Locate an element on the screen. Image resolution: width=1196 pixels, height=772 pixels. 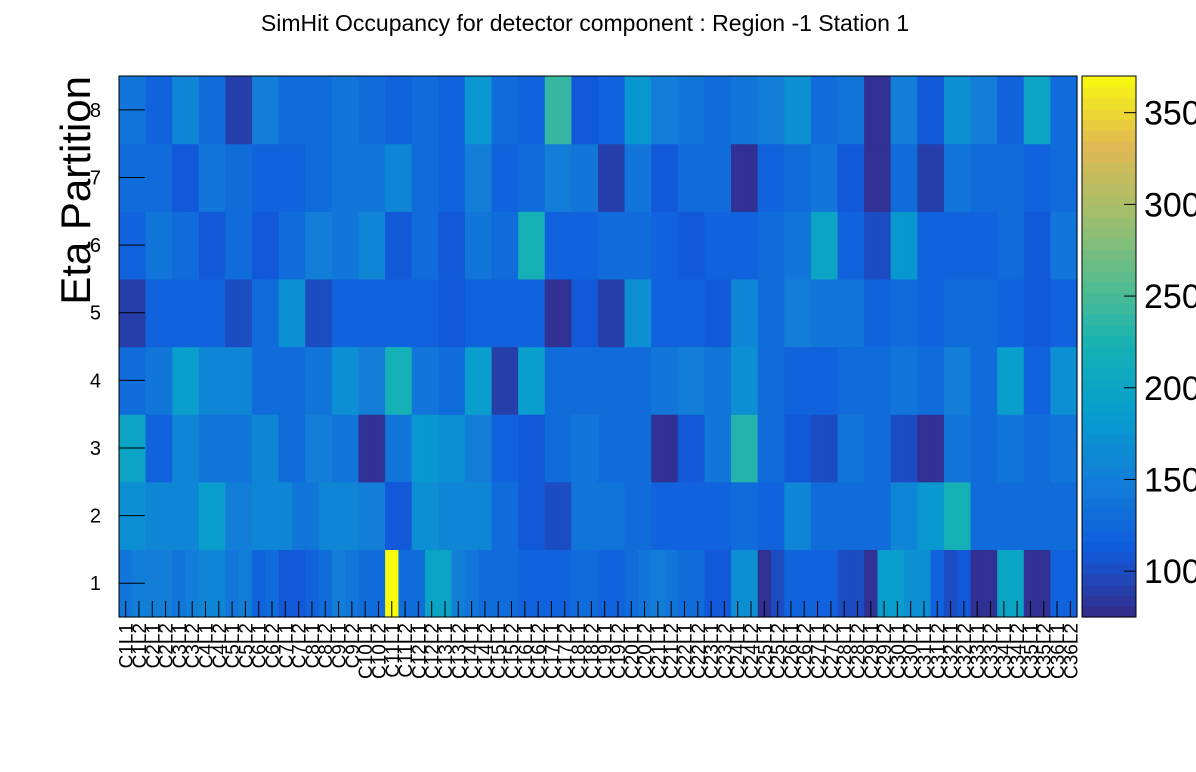
color-bar-tick-label: 250 is located at coordinates (1170, 297).